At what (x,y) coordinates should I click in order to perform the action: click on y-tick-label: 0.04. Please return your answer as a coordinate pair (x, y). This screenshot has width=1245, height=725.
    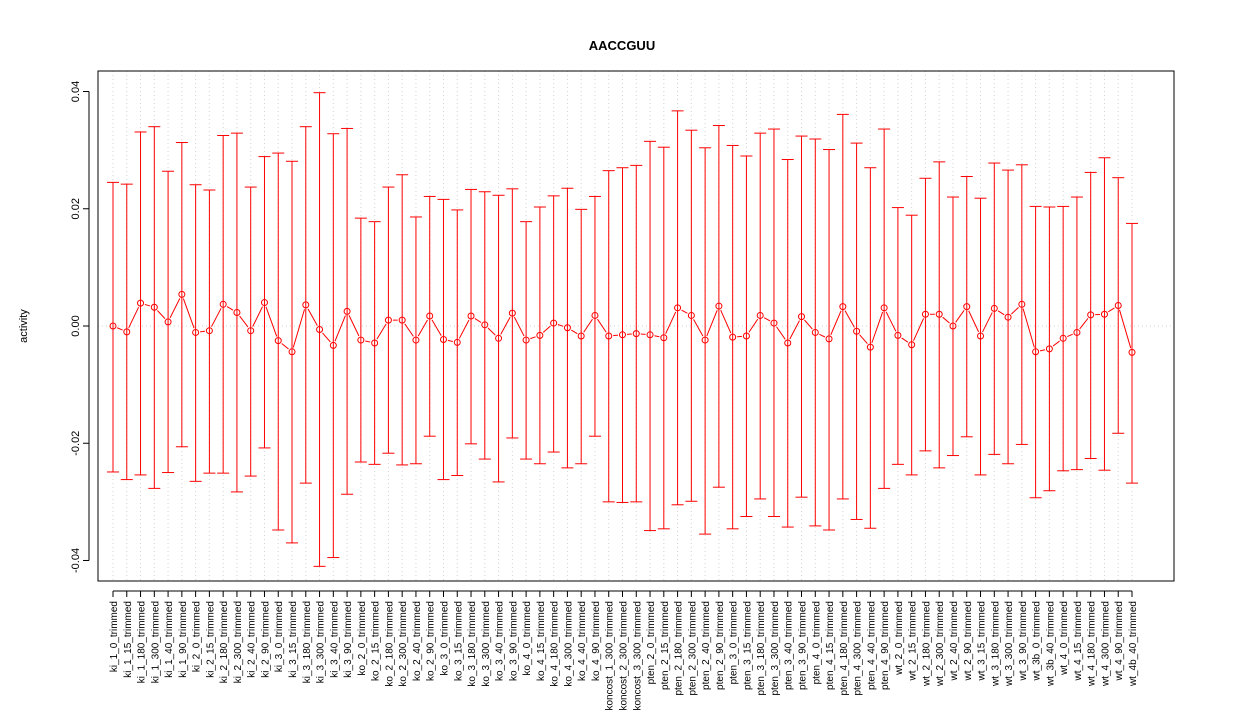
    Looking at the image, I should click on (76, 91).